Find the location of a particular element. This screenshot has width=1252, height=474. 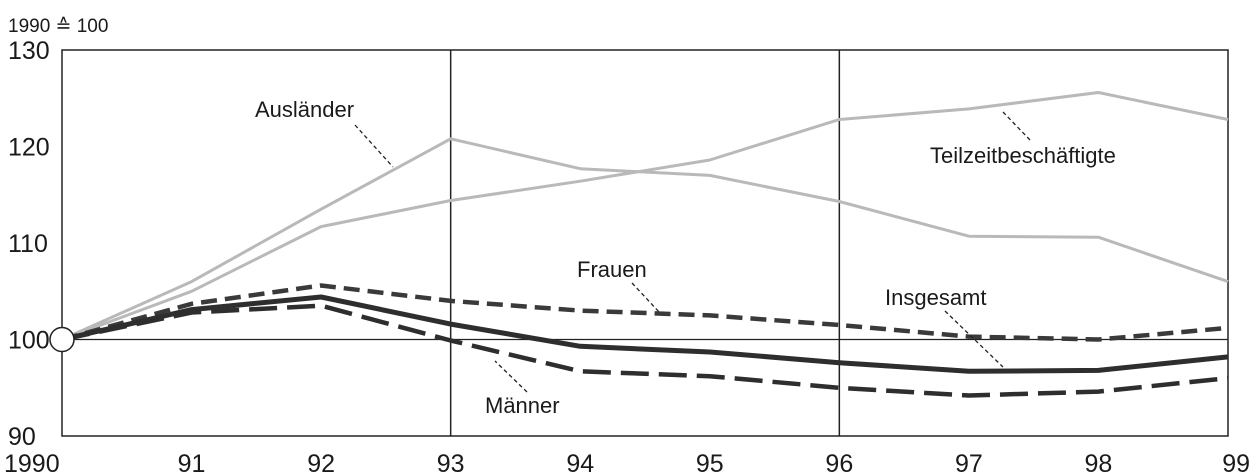

x-tick-label: 95 is located at coordinates (710, 462).